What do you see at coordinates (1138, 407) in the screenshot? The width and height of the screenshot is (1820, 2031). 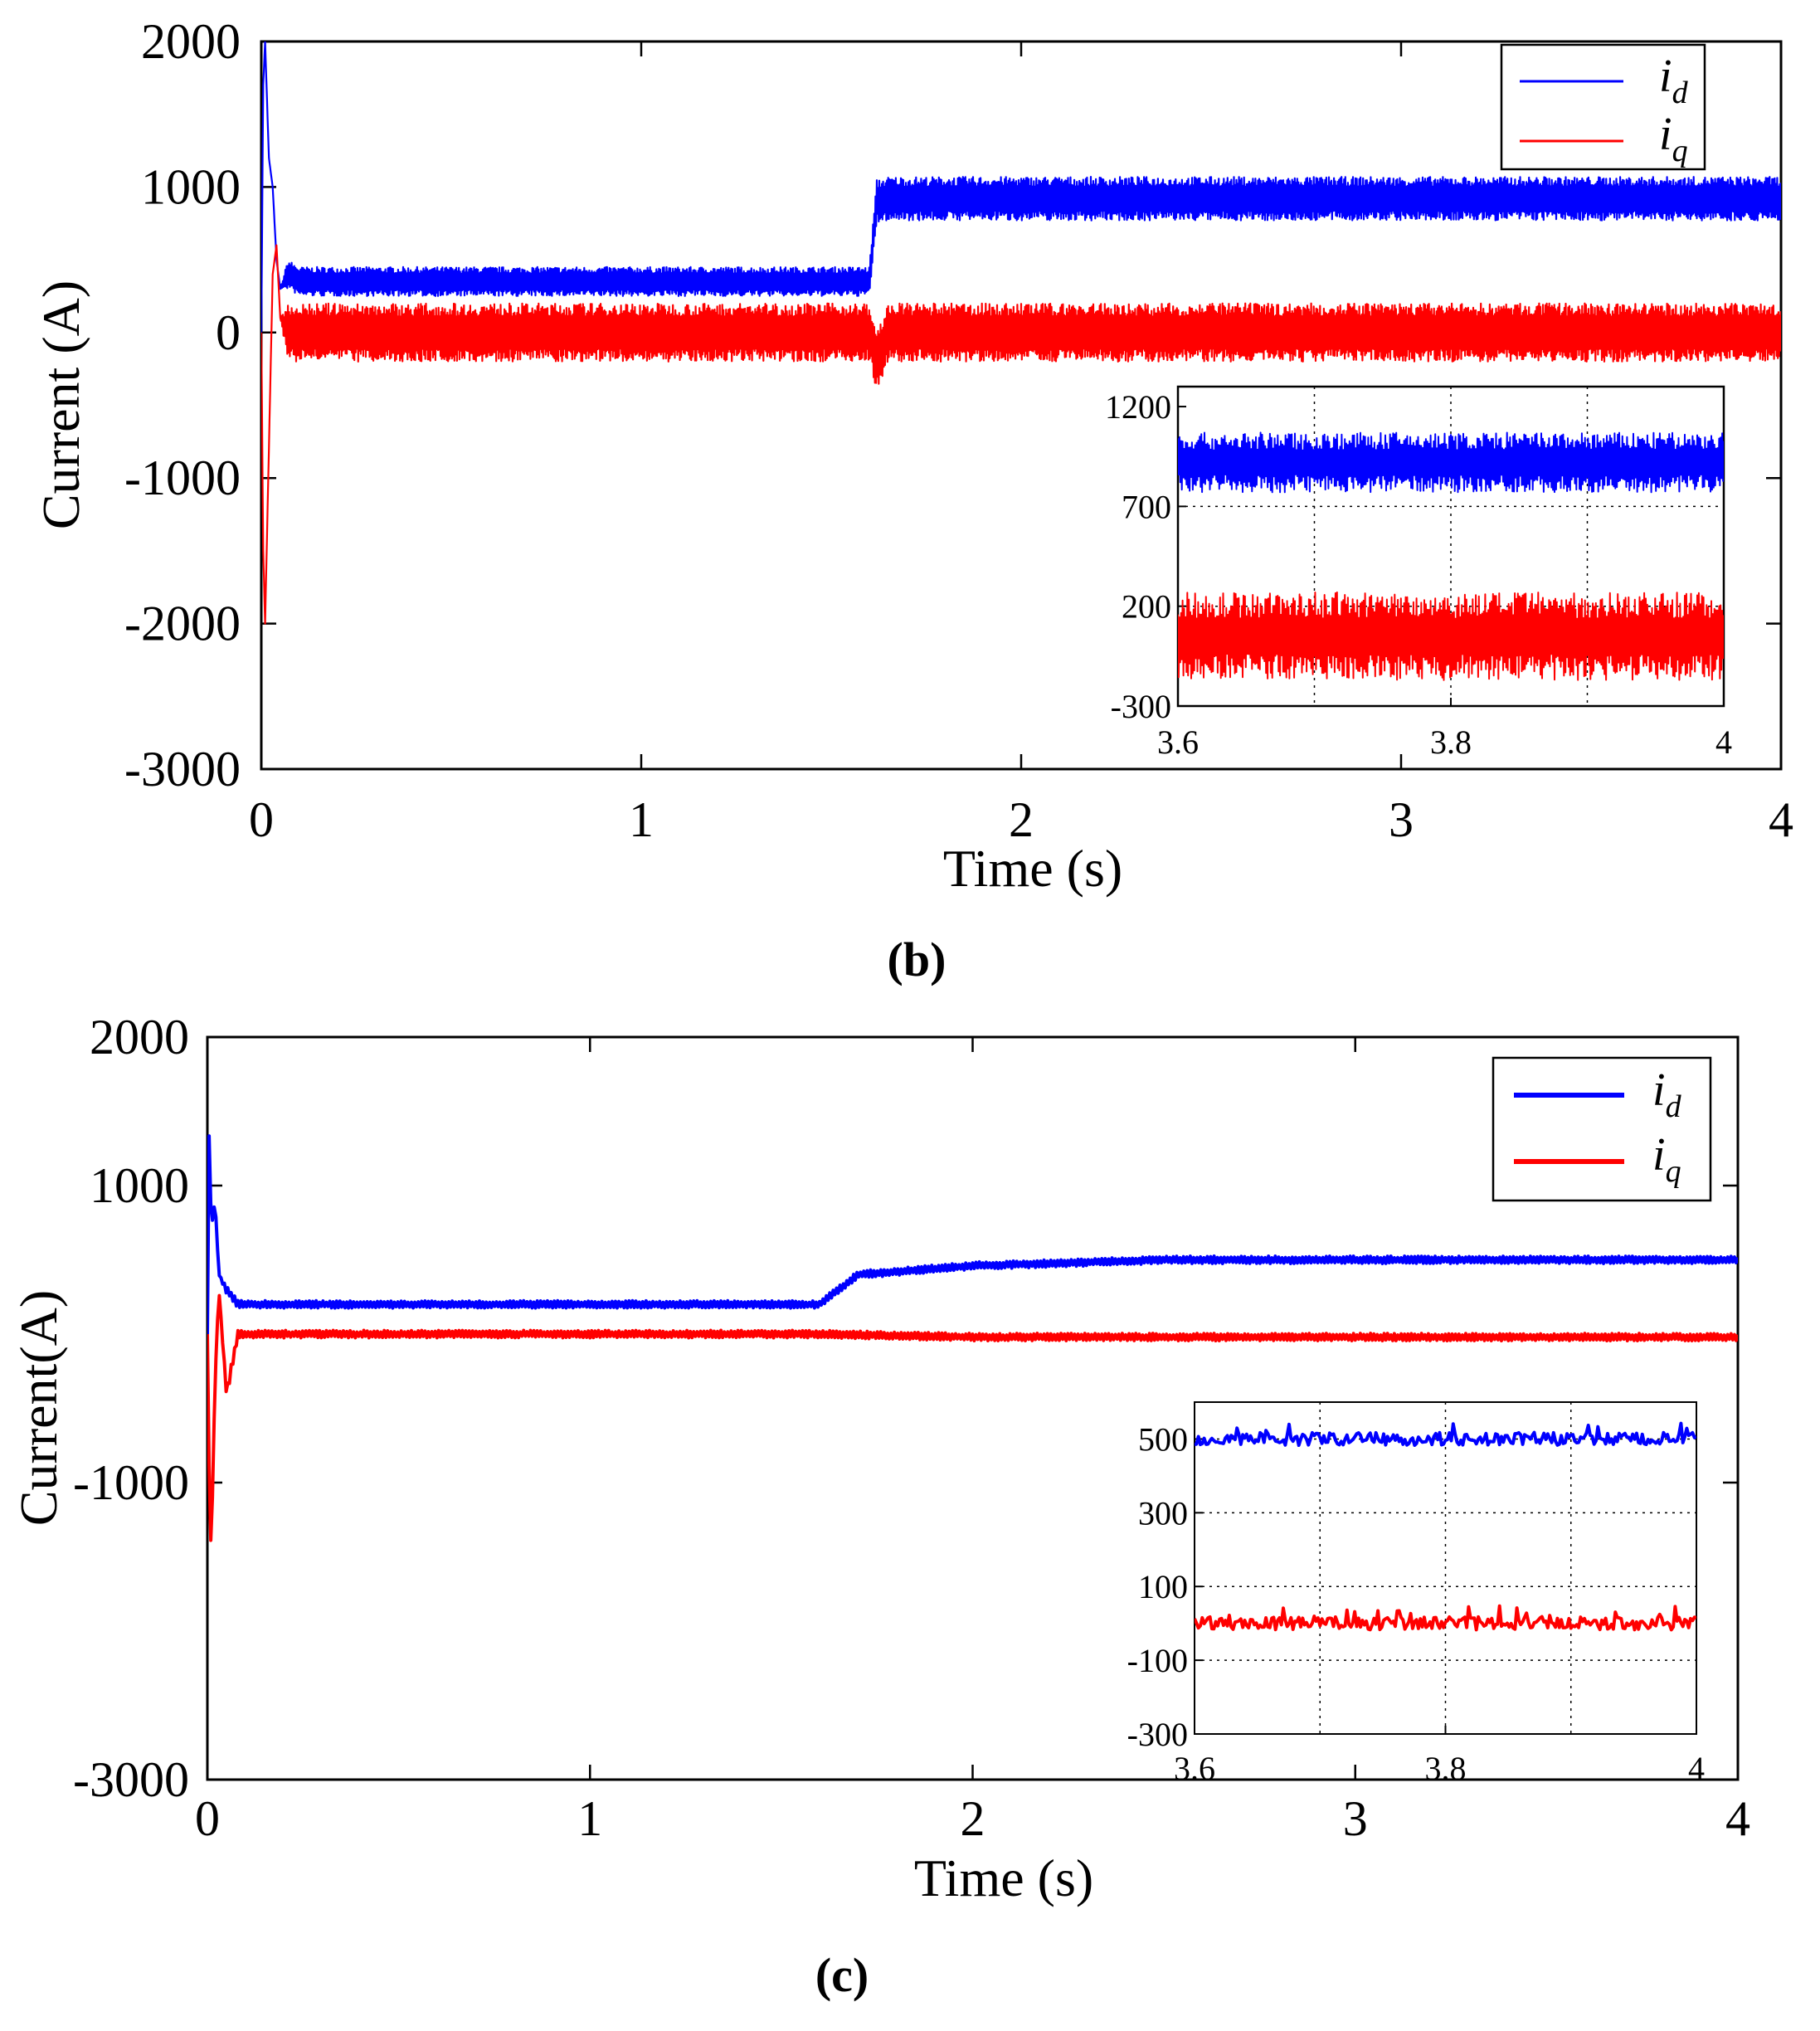 I see `inset-ytick-label: 1200` at bounding box center [1138, 407].